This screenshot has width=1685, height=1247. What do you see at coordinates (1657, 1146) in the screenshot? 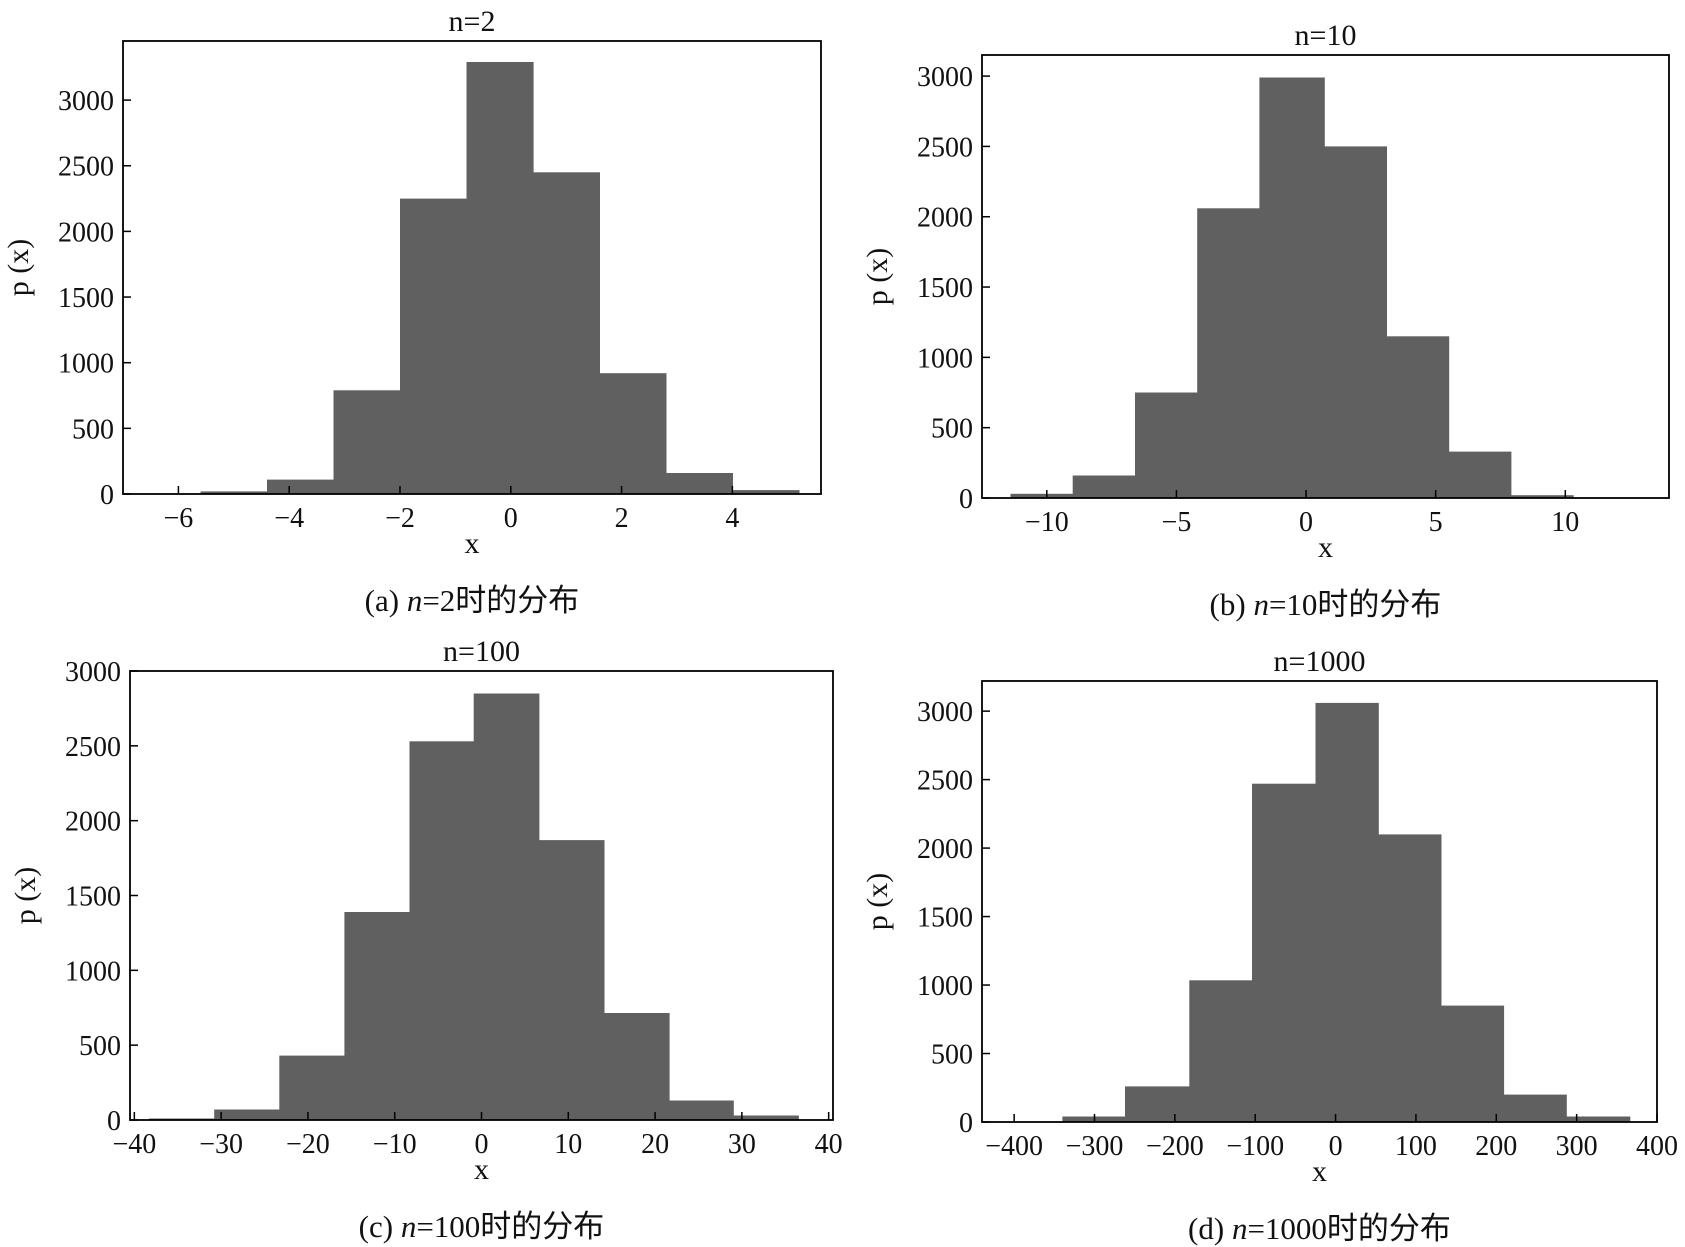
I see `x-tick-label: 400` at bounding box center [1657, 1146].